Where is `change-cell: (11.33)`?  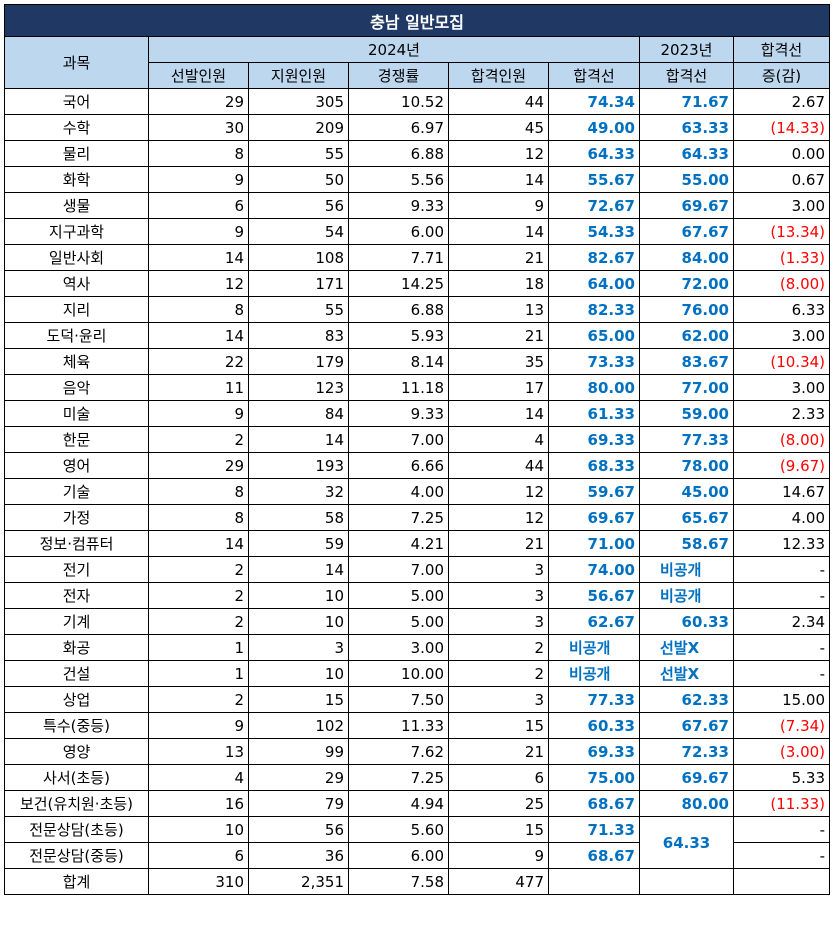 change-cell: (11.33) is located at coordinates (781, 803).